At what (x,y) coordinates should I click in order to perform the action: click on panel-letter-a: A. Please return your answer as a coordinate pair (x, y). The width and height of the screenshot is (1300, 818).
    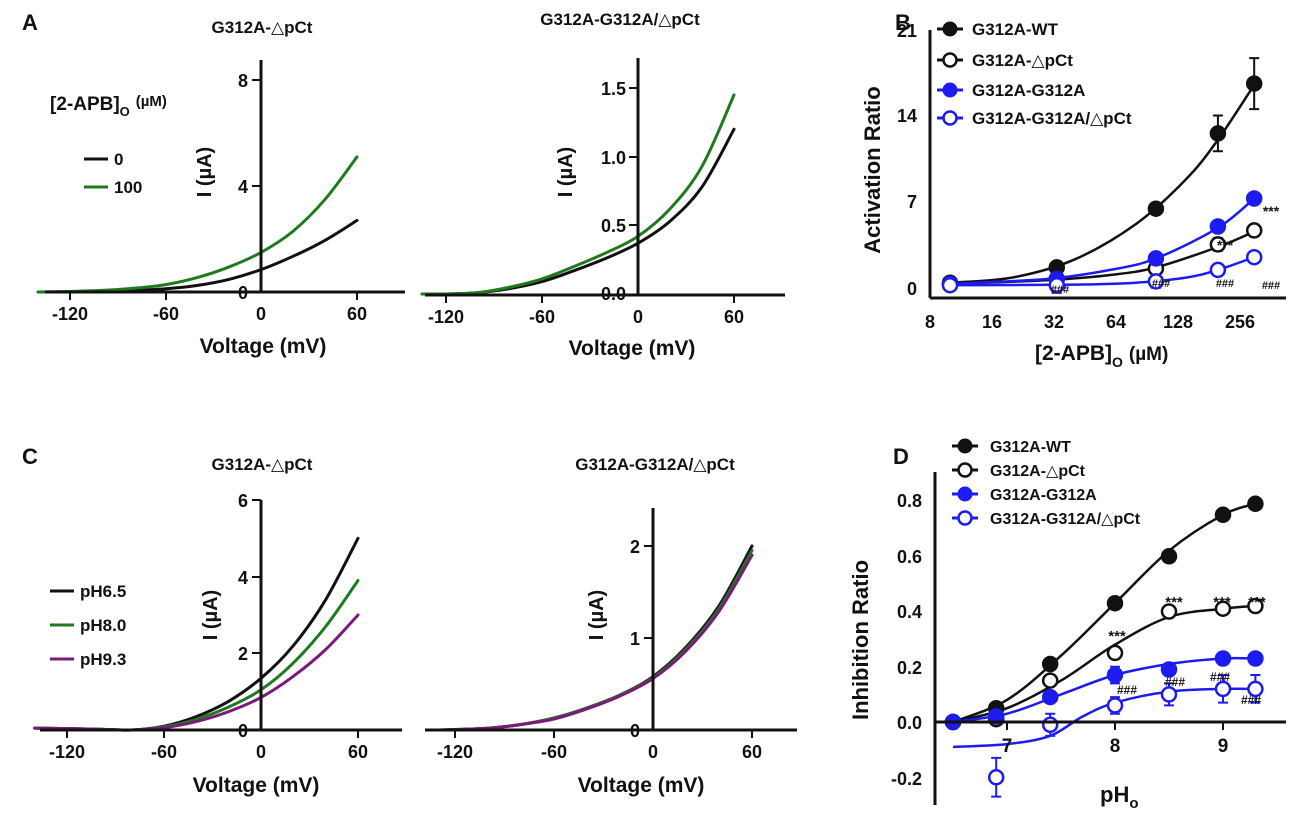
    Looking at the image, I should click on (30, 22).